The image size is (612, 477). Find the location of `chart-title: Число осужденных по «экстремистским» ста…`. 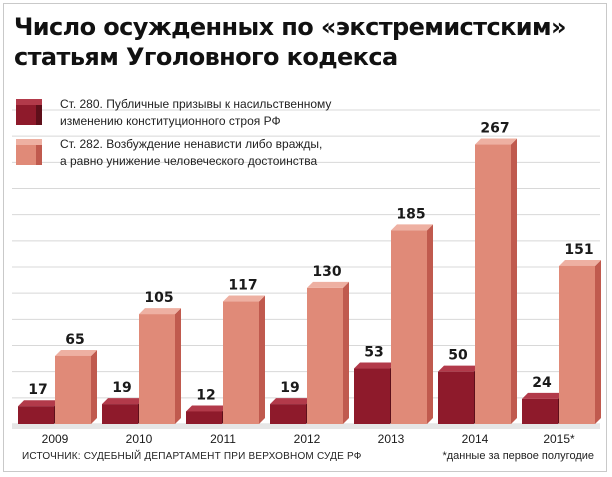

chart-title: Число осужденных по «экстремистским» ста… is located at coordinates (290, 42).